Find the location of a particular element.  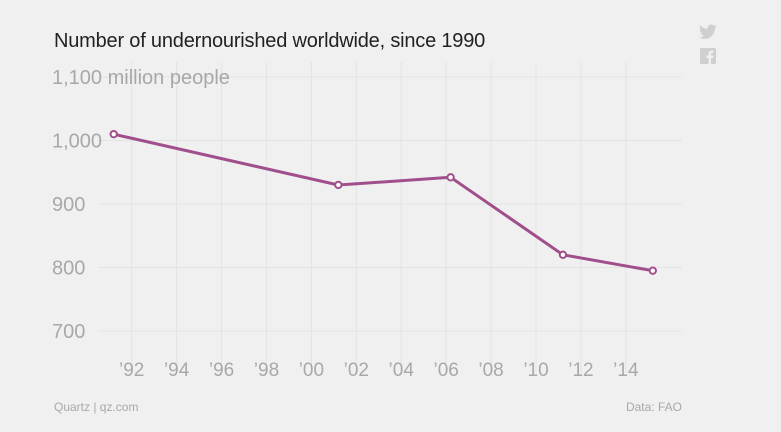

x-tick-label: ’98 is located at coordinates (266, 370).